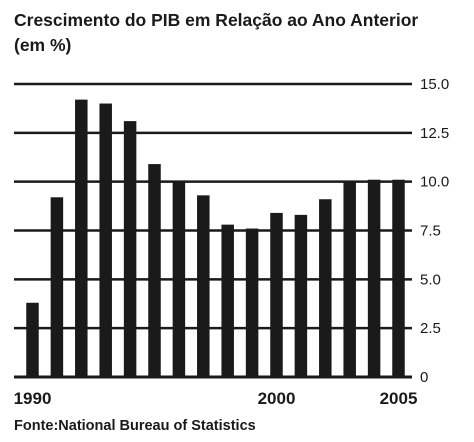 The image size is (474, 442). I want to click on bar-1994, so click(130, 249).